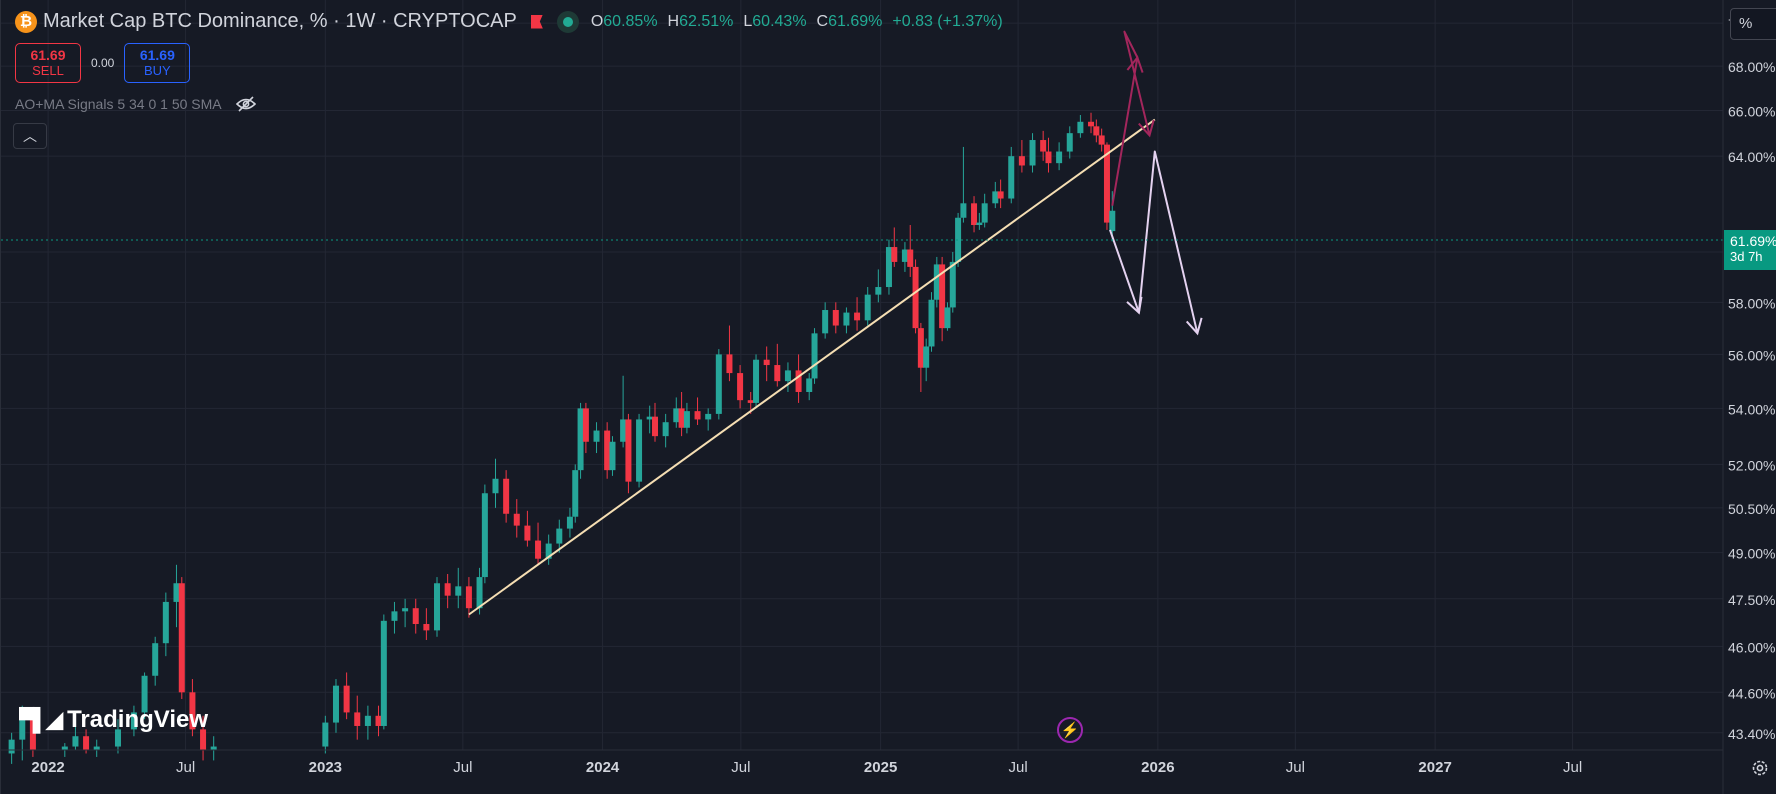  What do you see at coordinates (1751, 647) in the screenshot?
I see `y-tick-label: 46.00%` at bounding box center [1751, 647].